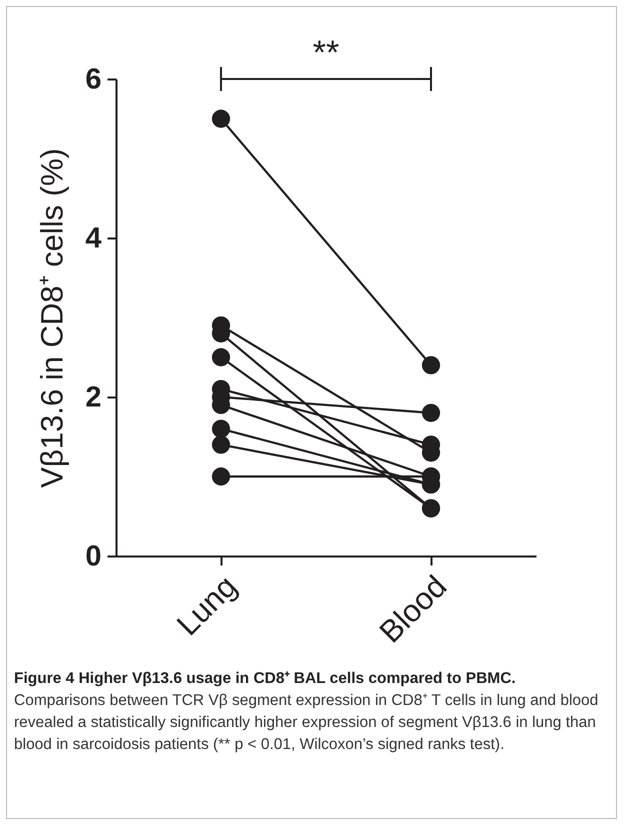 This screenshot has width=625, height=827. What do you see at coordinates (93, 80) in the screenshot?
I see `y-tick-label: 6` at bounding box center [93, 80].